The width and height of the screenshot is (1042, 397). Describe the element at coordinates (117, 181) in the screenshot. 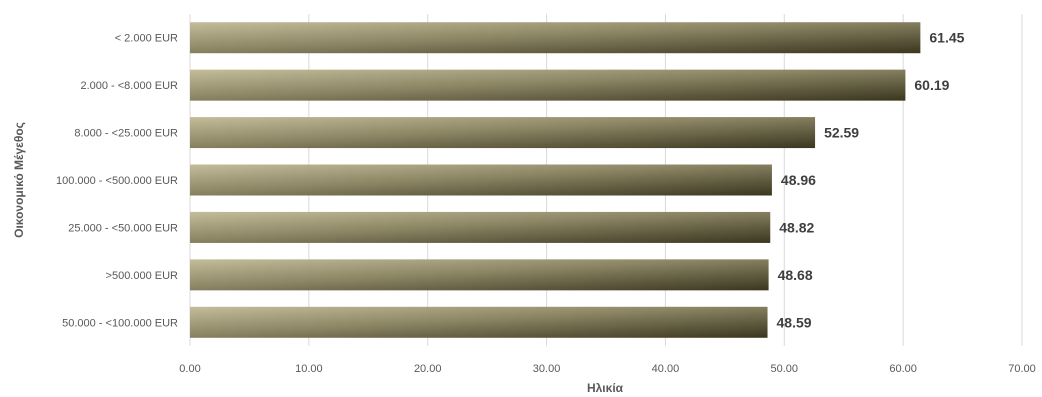

I see `category-label: 100.000 - <500.000 EUR` at that location.